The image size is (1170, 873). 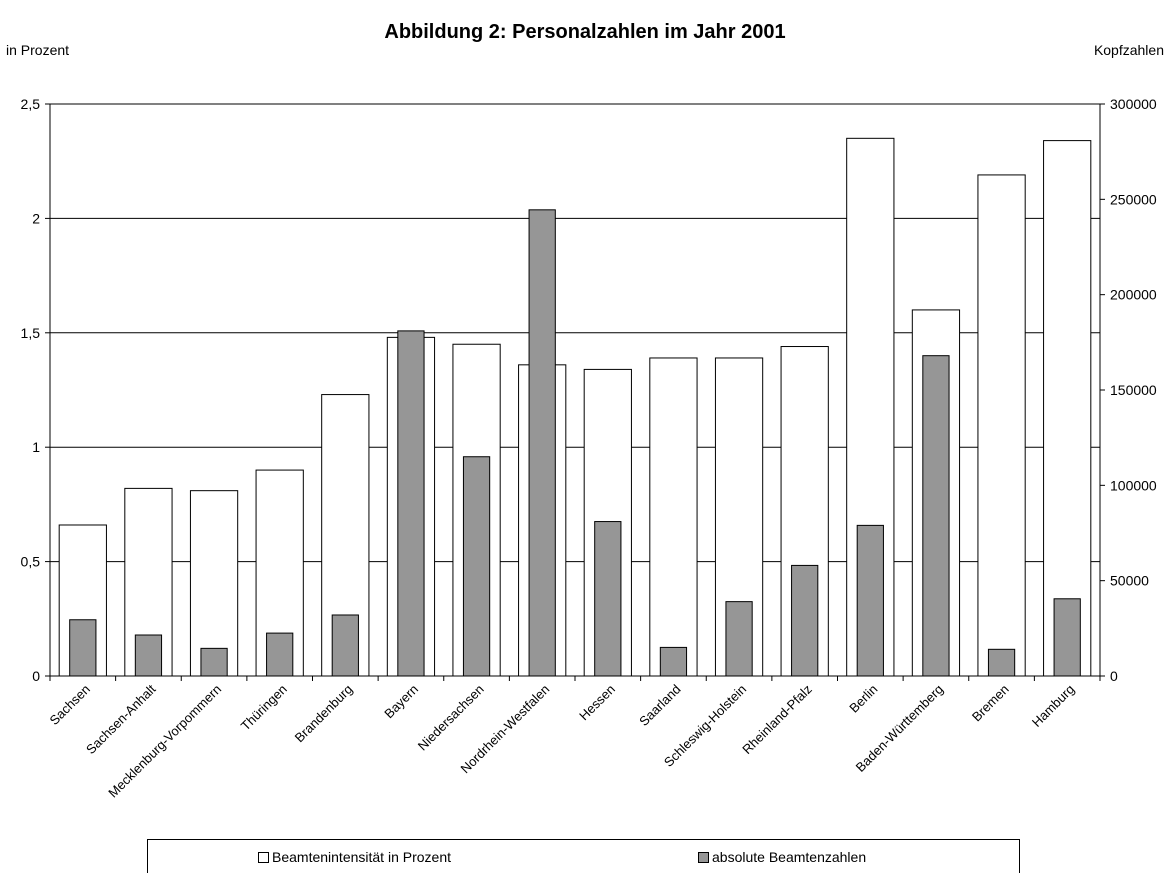 What do you see at coordinates (1133, 104) in the screenshot?
I see `right-tick-label: 300000` at bounding box center [1133, 104].